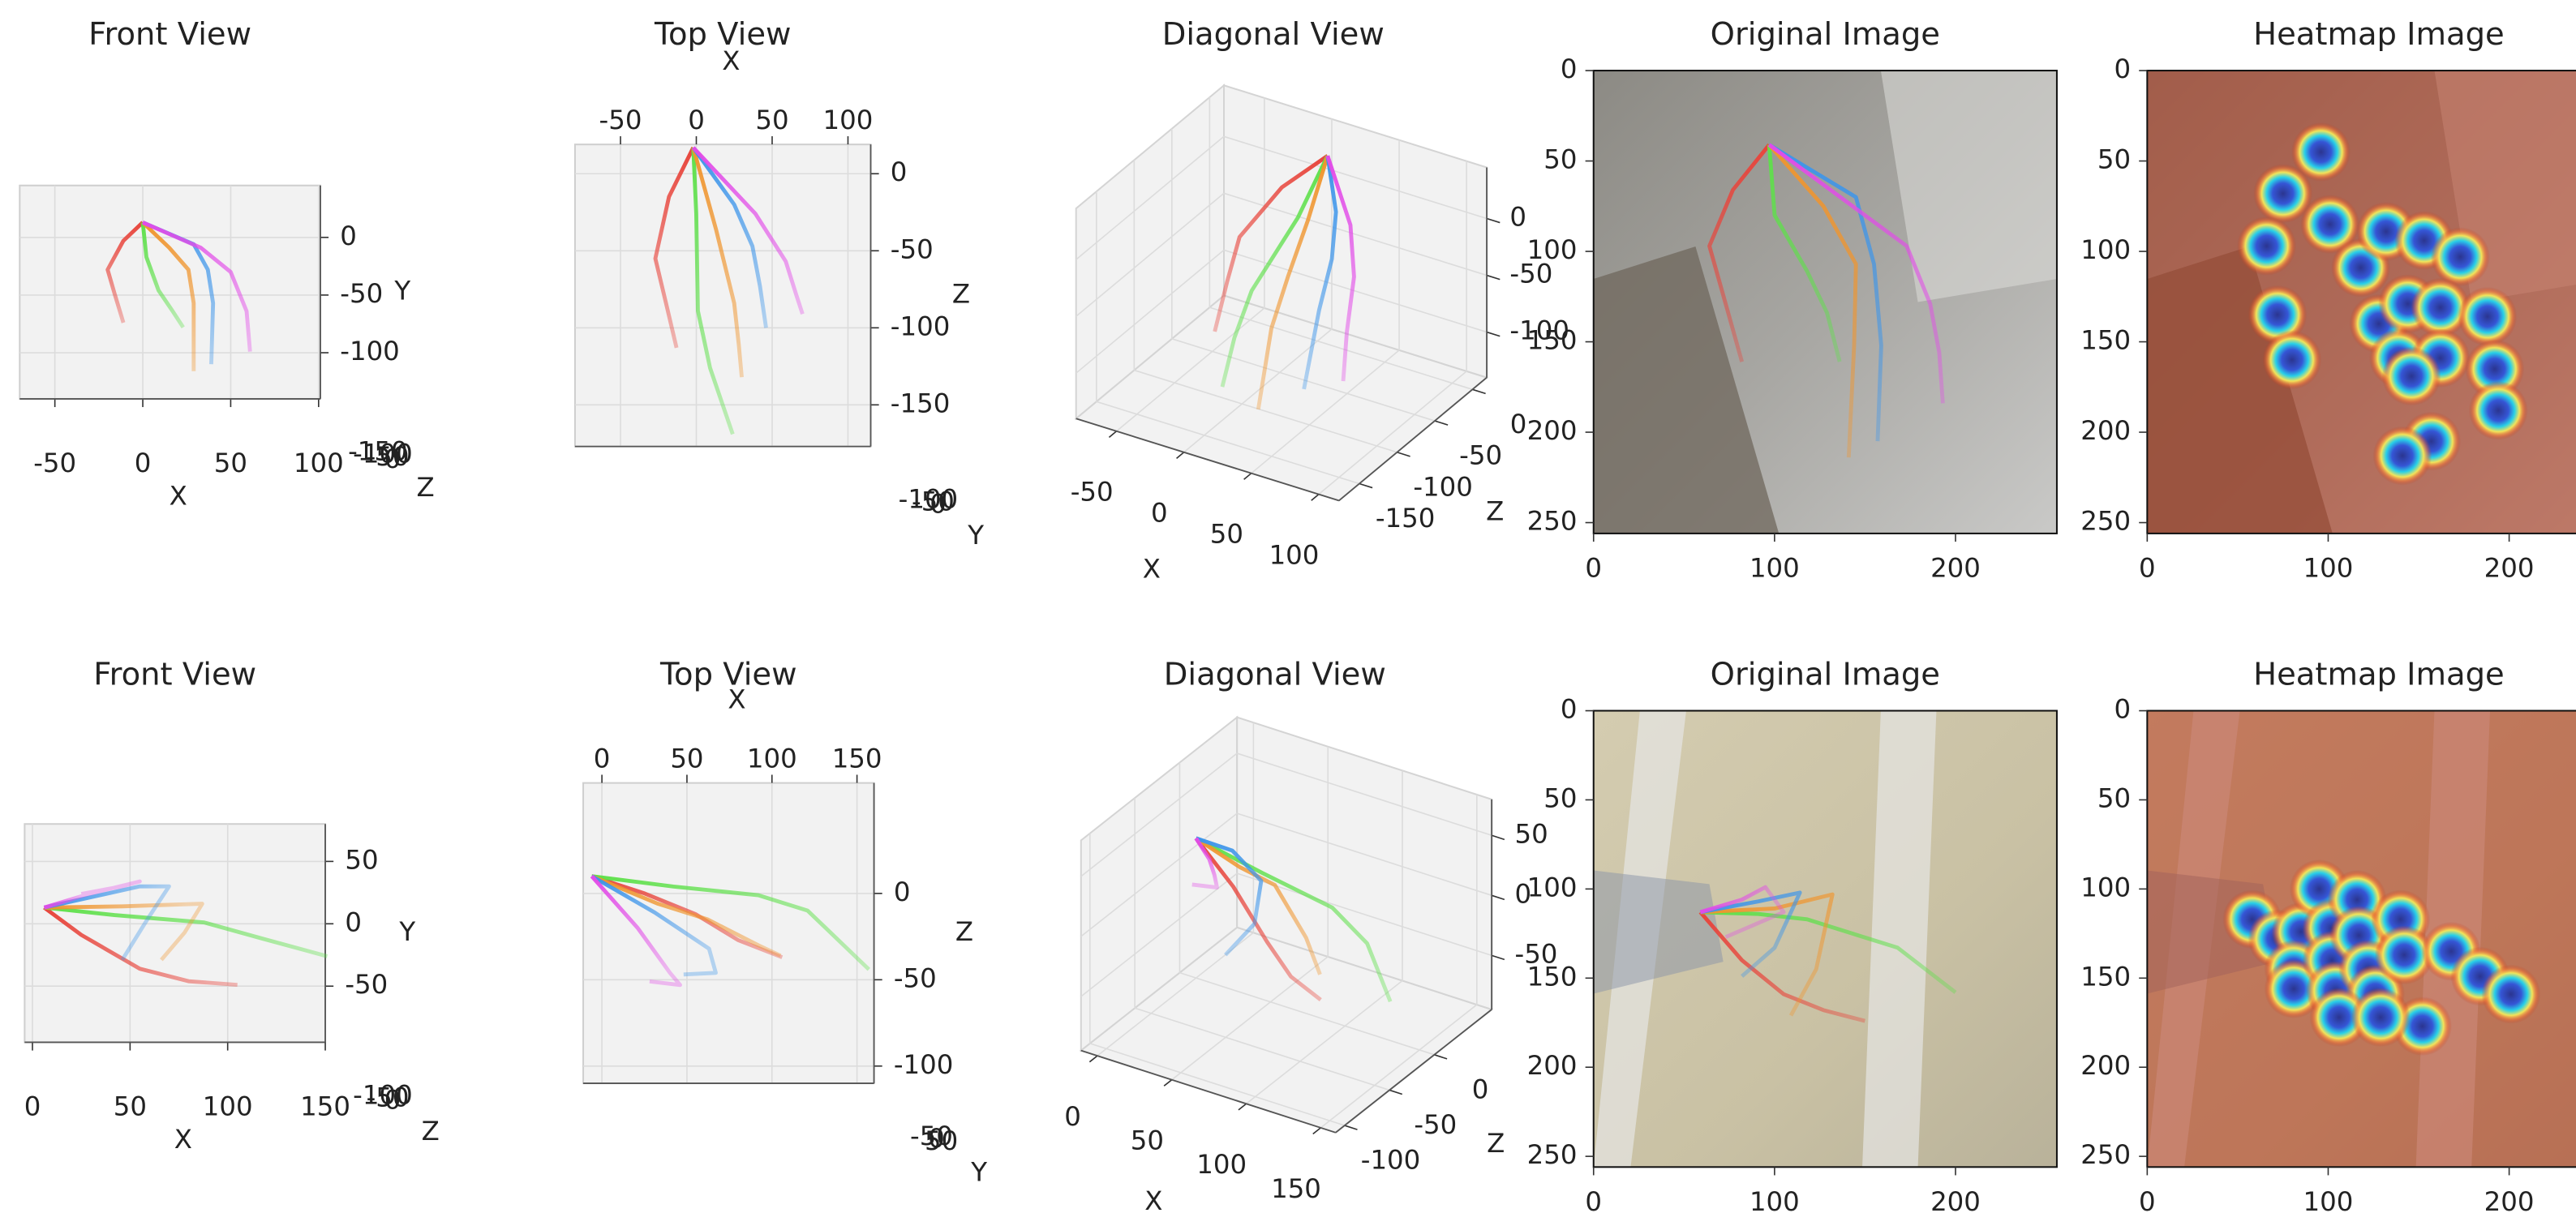 This screenshot has width=2576, height=1213. What do you see at coordinates (378, 451) in the screenshot?
I see `collapsed-tick-label: -150` at bounding box center [378, 451].